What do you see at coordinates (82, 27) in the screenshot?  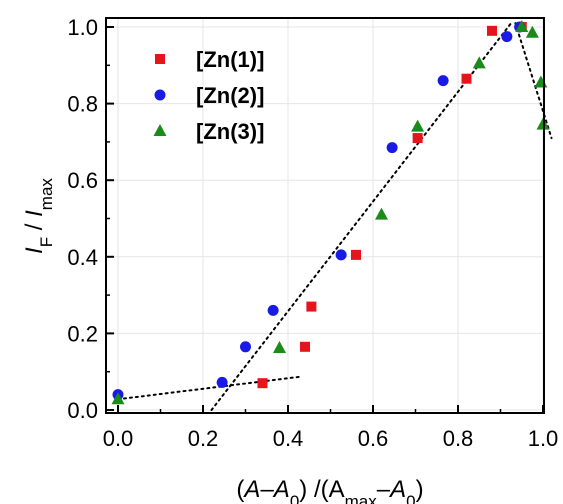 I see `y-tick-label: 1.0` at bounding box center [82, 27].